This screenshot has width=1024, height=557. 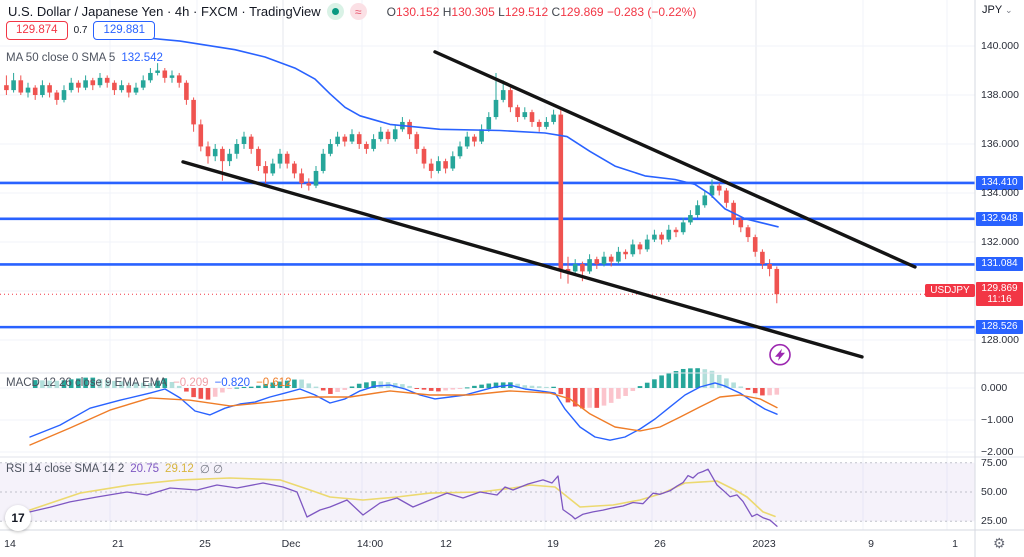 What do you see at coordinates (65, 469) in the screenshot?
I see `rsi-legend-label: RSI 14 close SMA 14 2` at bounding box center [65, 469].